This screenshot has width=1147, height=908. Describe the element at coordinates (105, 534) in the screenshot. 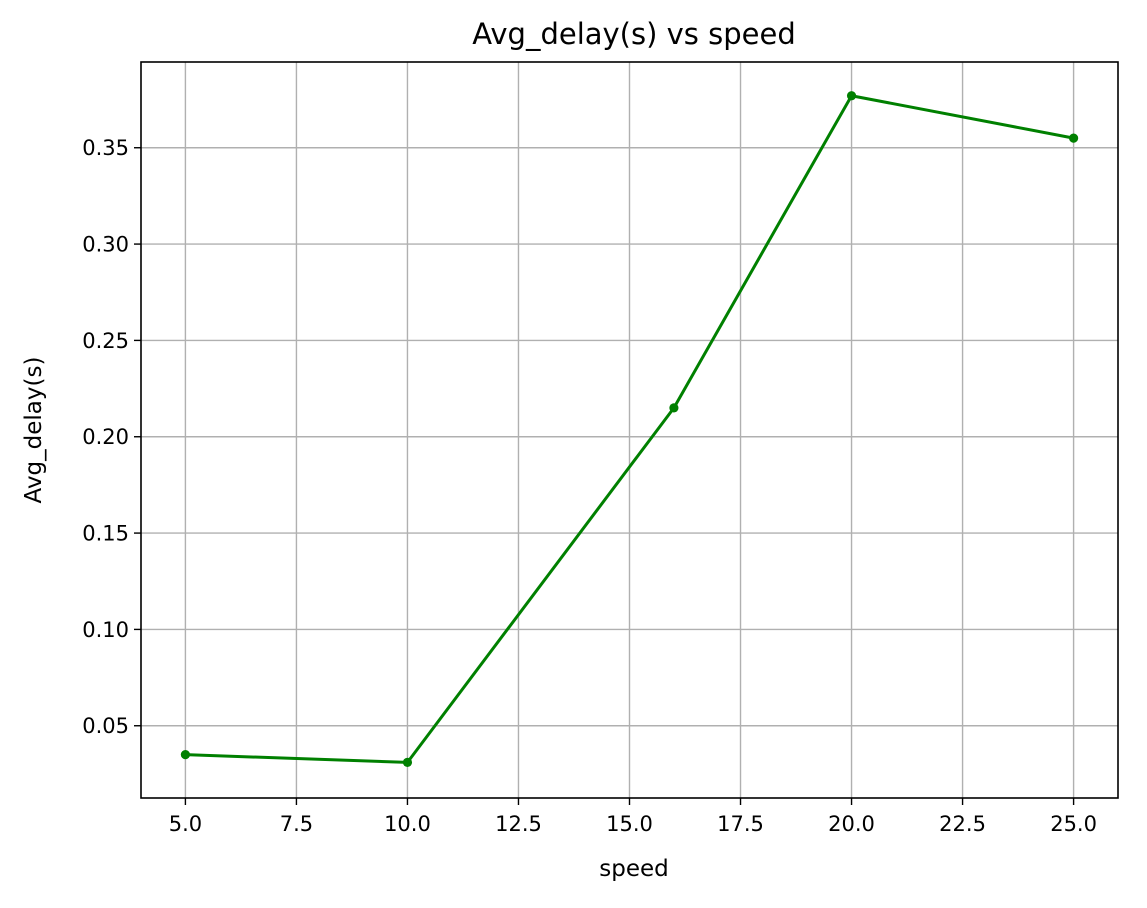

I see `y-tick-label: 0.15` at that location.